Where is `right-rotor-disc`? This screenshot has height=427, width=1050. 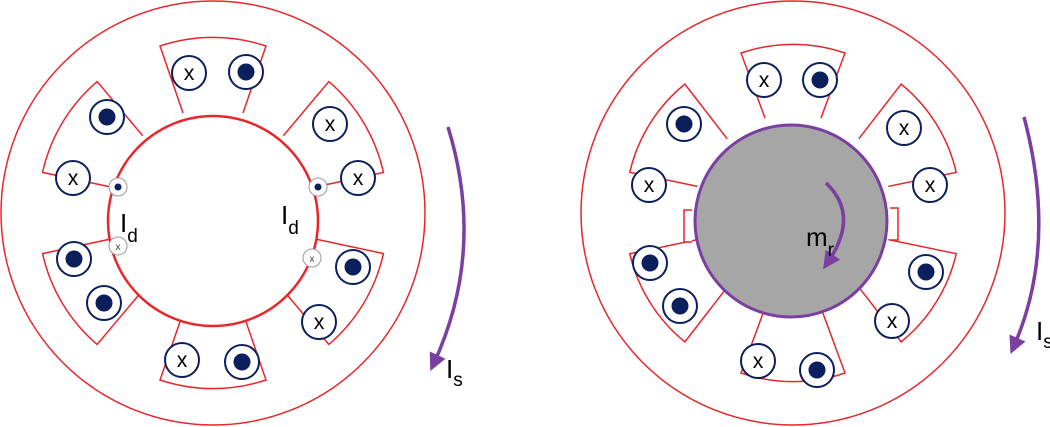 right-rotor-disc is located at coordinates (791, 221).